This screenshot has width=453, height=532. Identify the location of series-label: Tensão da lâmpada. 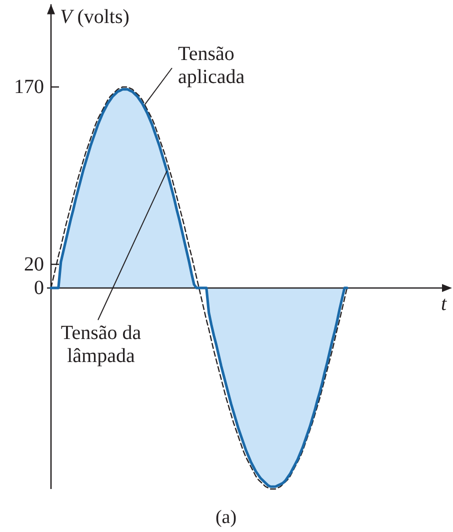
(101, 344).